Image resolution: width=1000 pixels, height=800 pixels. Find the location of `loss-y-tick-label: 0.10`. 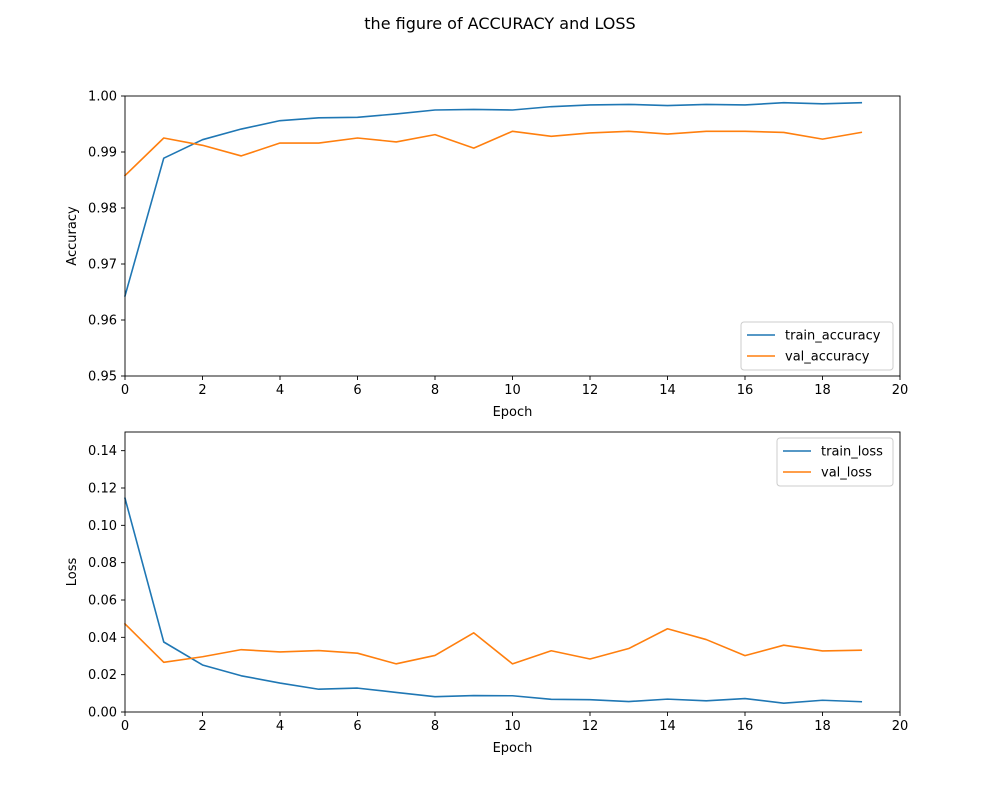

loss-y-tick-label: 0.10 is located at coordinates (102, 526).